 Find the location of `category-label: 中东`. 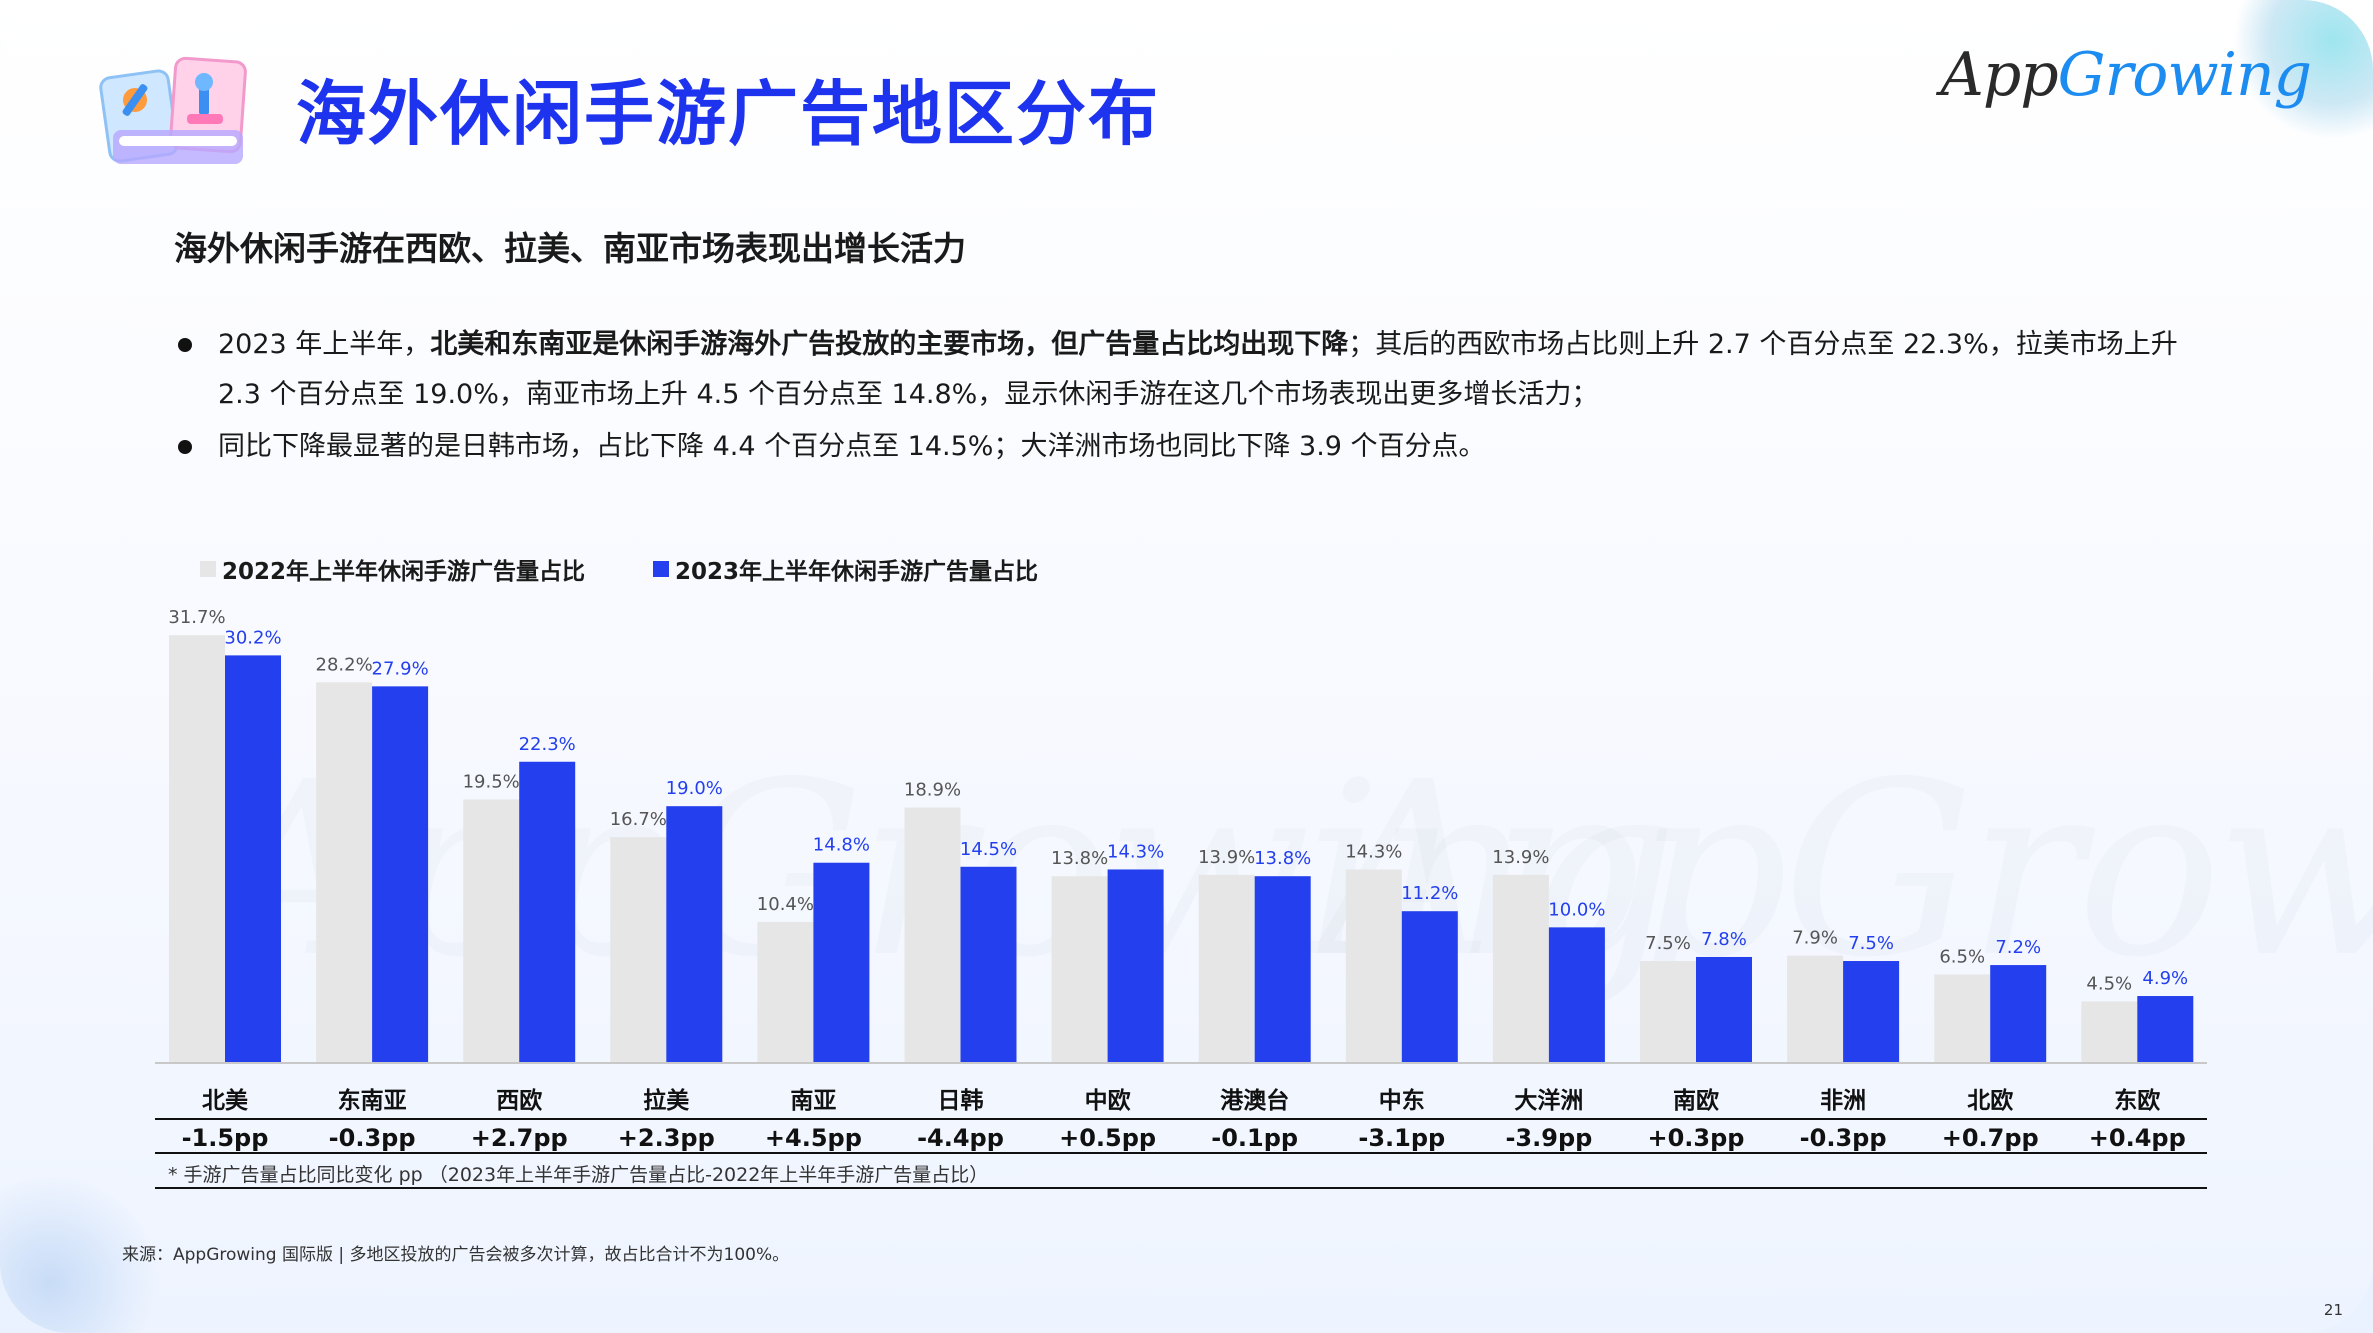

category-label: 中东 is located at coordinates (1402, 1100).